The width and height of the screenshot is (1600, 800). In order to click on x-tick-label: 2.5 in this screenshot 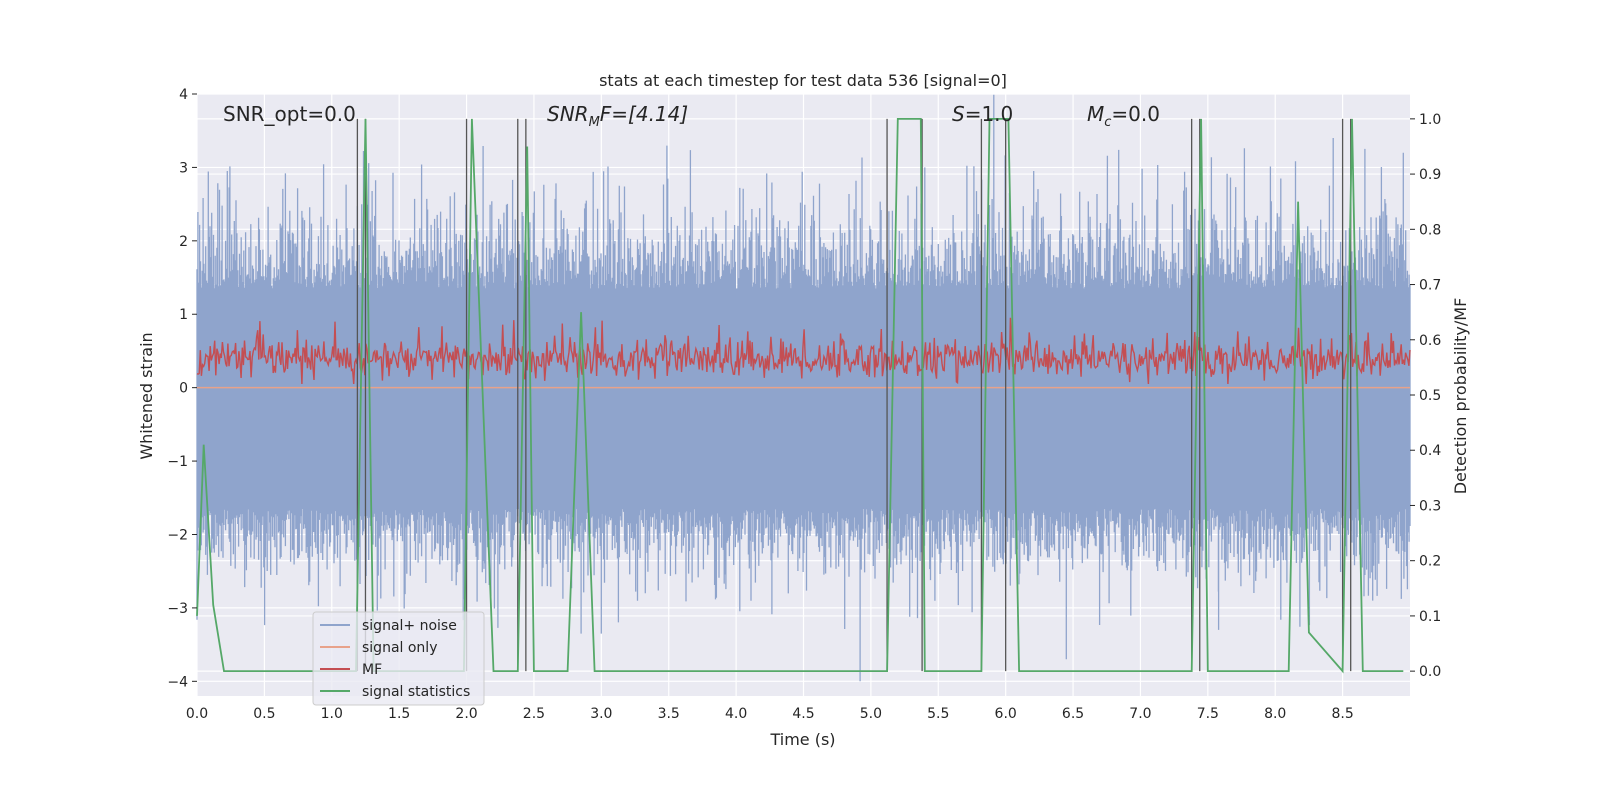, I will do `click(534, 714)`.